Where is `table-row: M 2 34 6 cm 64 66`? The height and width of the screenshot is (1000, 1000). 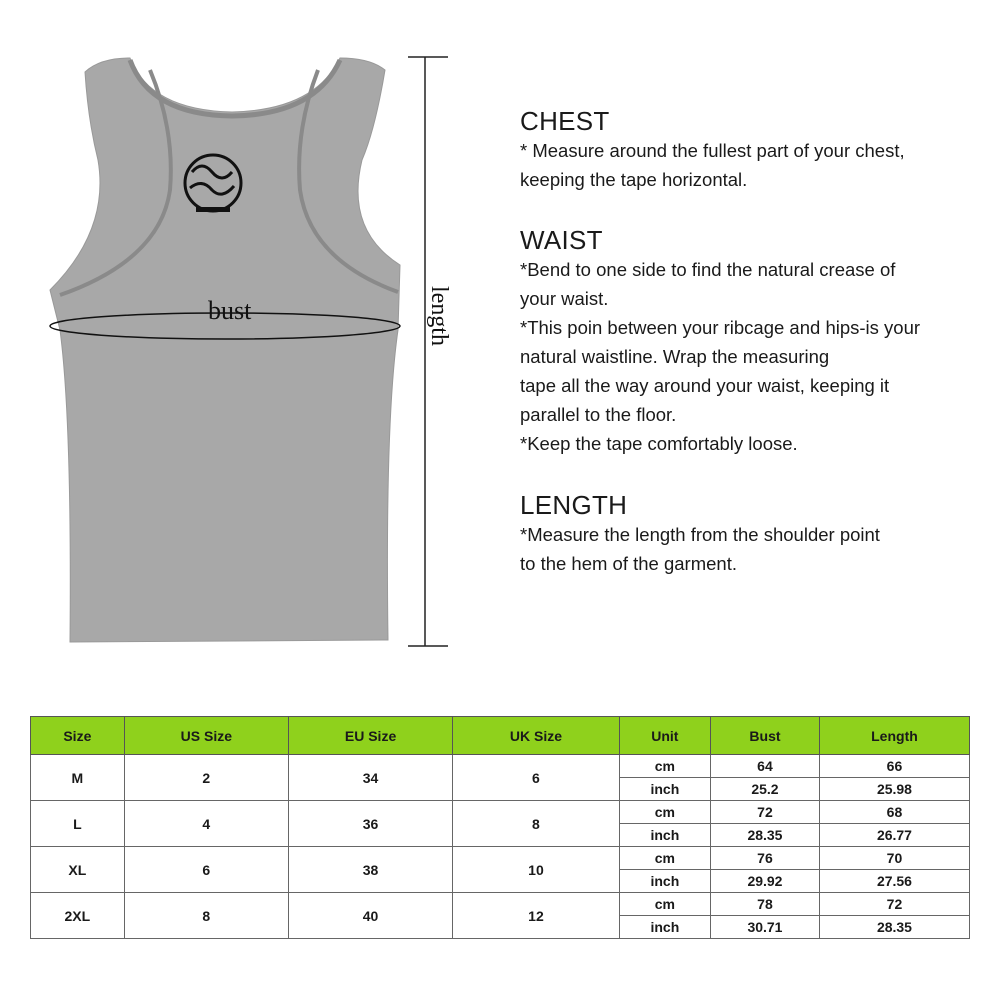
table-row: M 2 34 6 cm 64 66 is located at coordinates (500, 777).